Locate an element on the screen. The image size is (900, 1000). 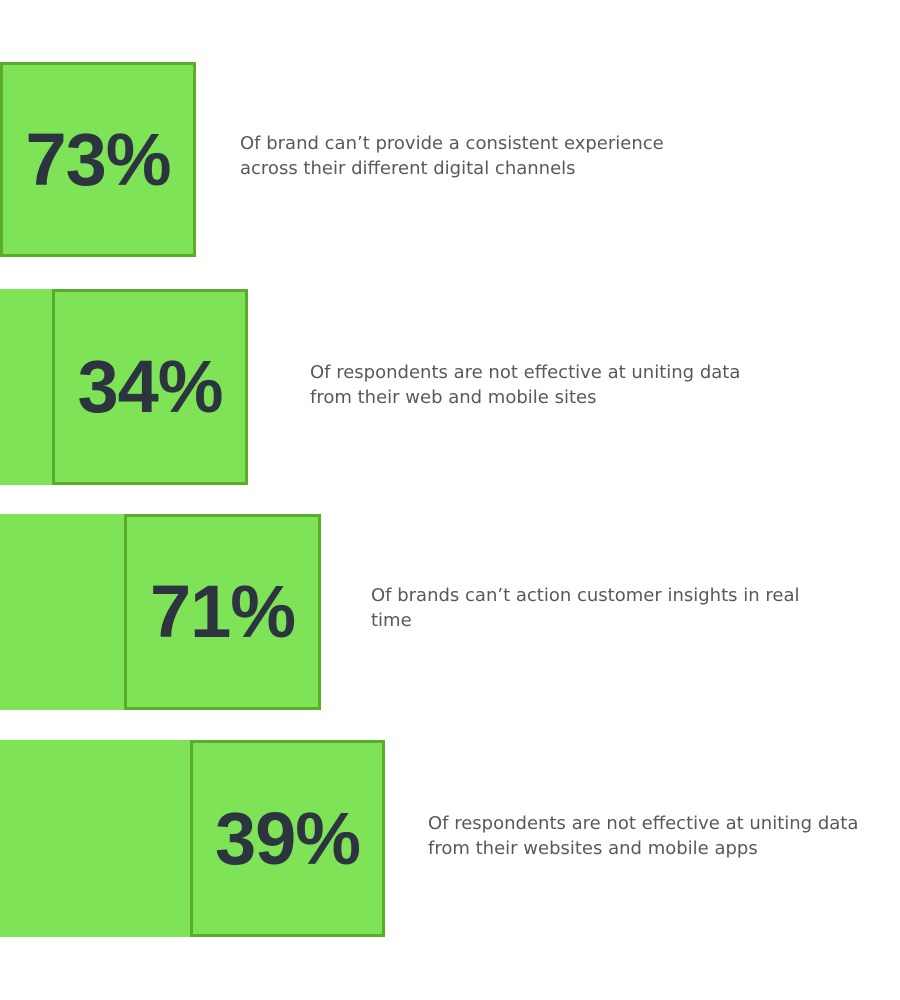
stat-percent-4: 39% is located at coordinates (287, 838).